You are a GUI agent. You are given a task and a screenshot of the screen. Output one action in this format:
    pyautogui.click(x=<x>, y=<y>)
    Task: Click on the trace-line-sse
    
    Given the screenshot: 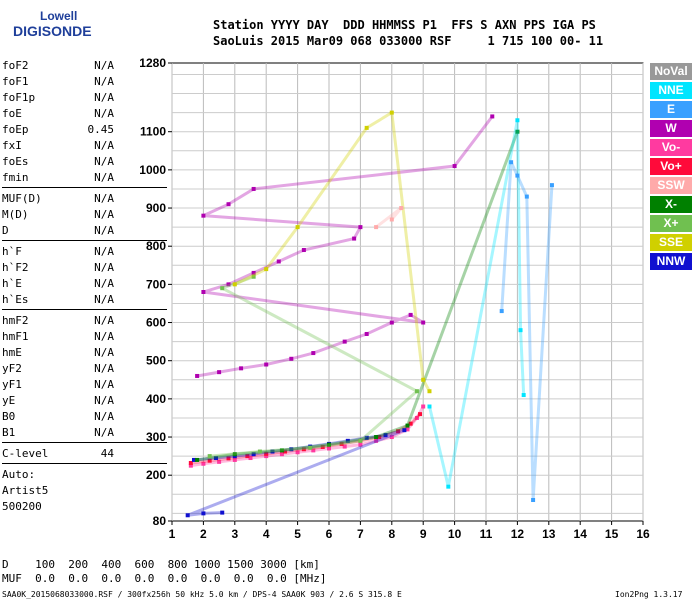 What is the action you would take?
    pyautogui.click(x=332, y=251)
    